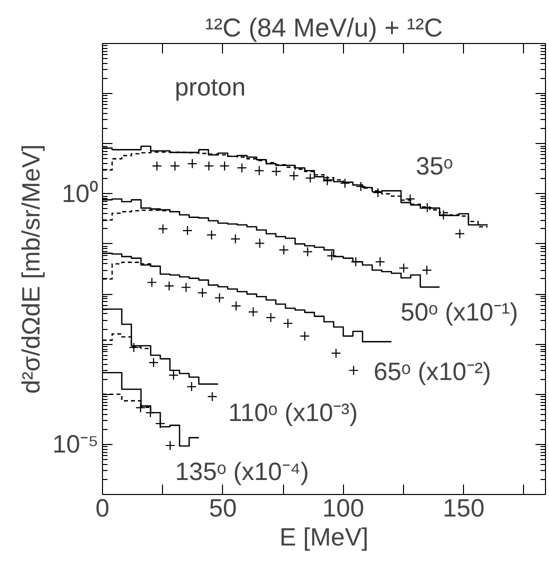  What do you see at coordinates (324, 27) in the screenshot?
I see `chart-title: ¹²C (84 MeV/u) + ¹²C` at bounding box center [324, 27].